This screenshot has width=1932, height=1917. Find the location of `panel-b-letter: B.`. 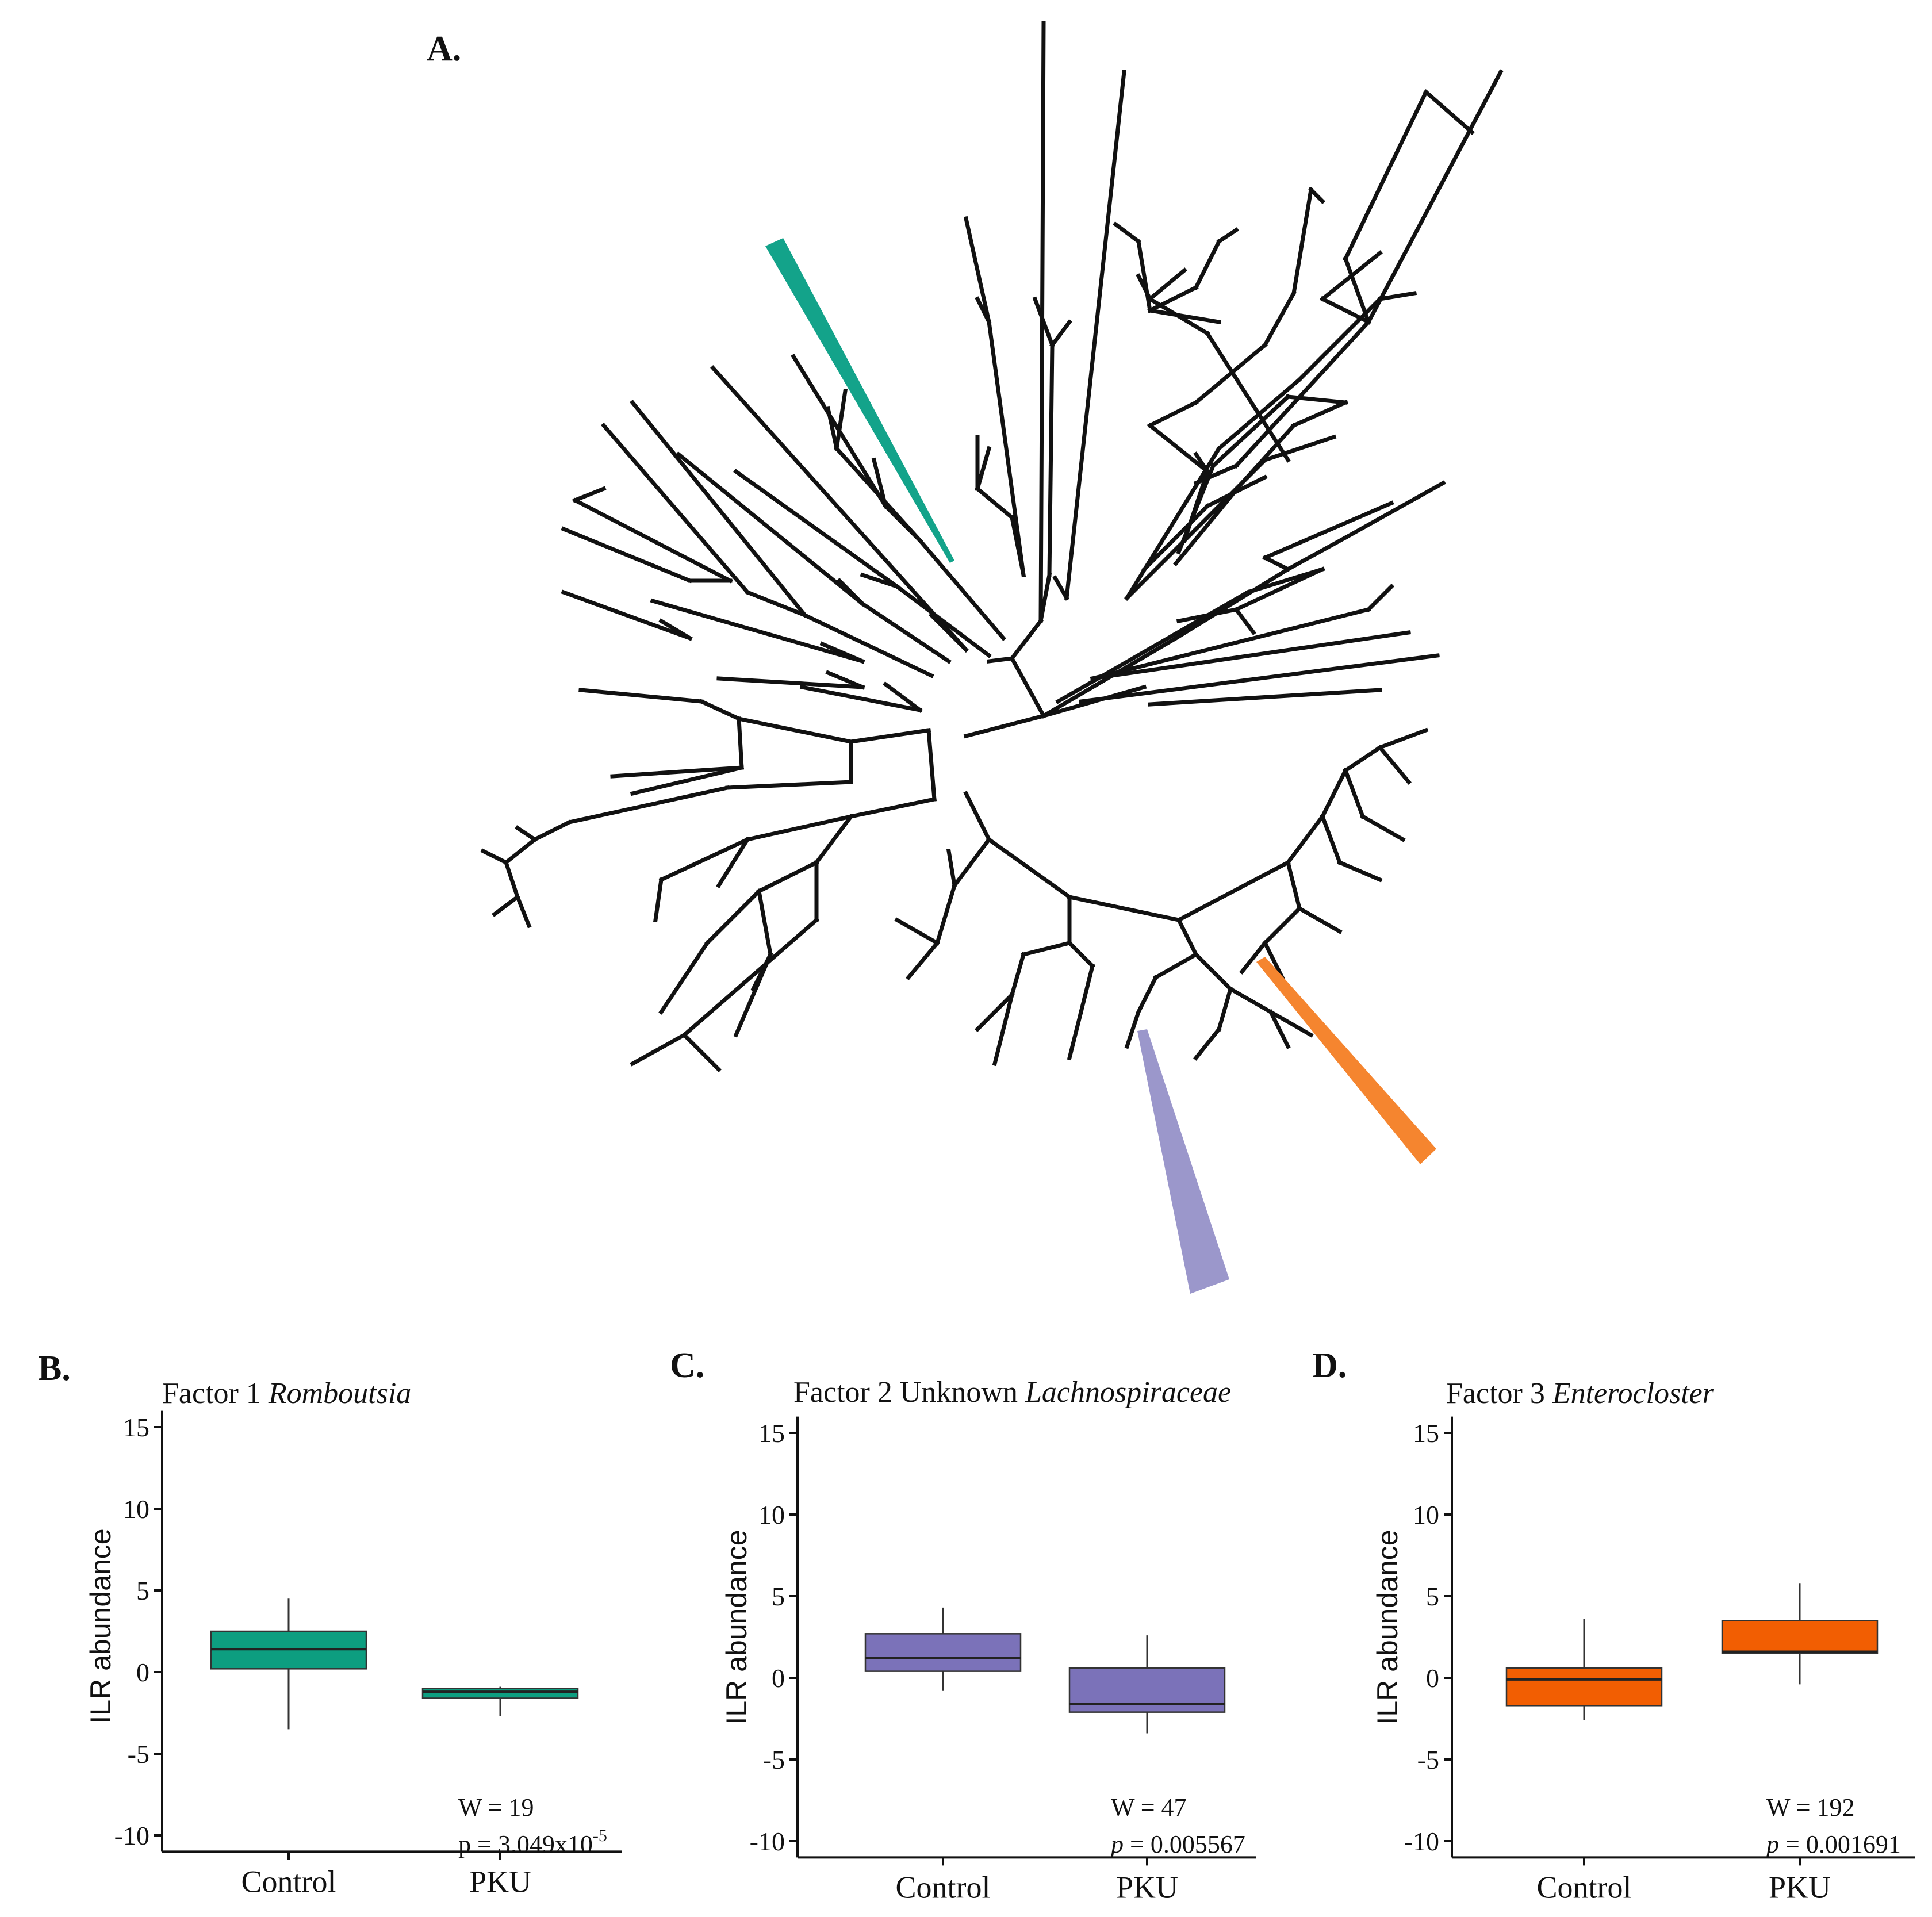

panel-b-letter: B. is located at coordinates (54, 1368).